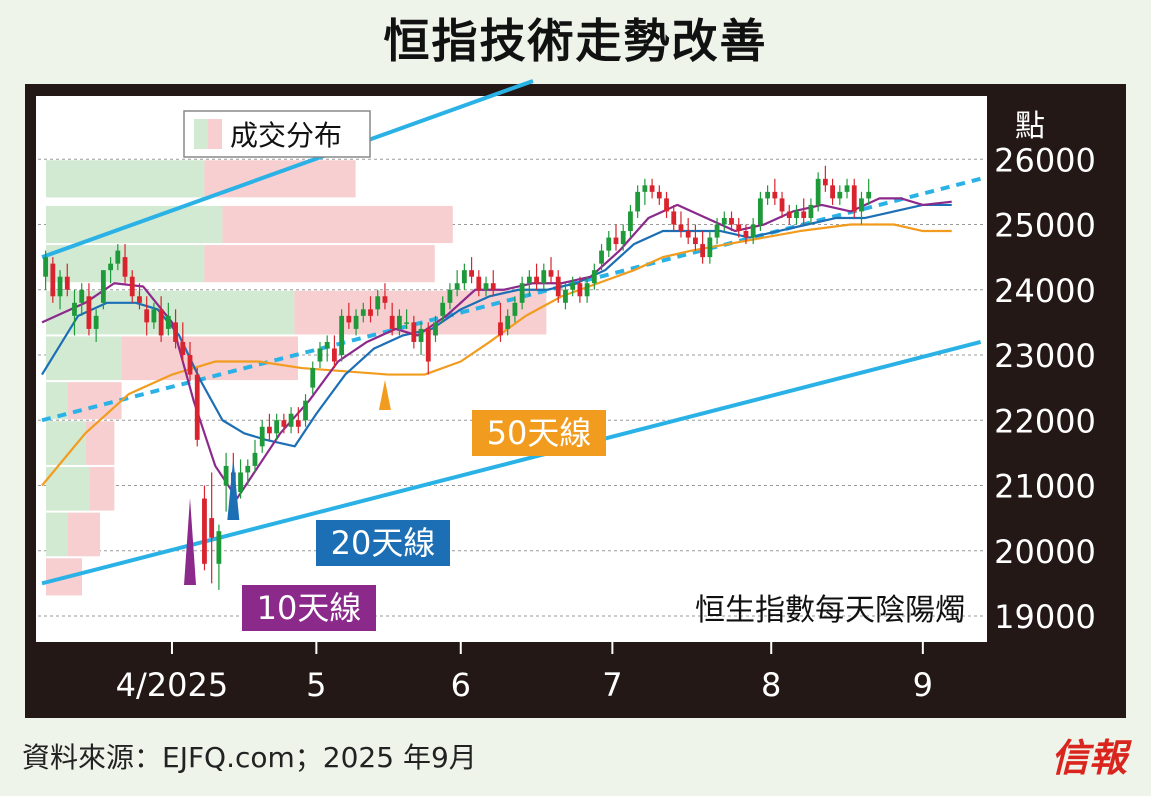 This screenshot has width=1151, height=796. I want to click on y-tick-label: 23000, so click(1045, 356).